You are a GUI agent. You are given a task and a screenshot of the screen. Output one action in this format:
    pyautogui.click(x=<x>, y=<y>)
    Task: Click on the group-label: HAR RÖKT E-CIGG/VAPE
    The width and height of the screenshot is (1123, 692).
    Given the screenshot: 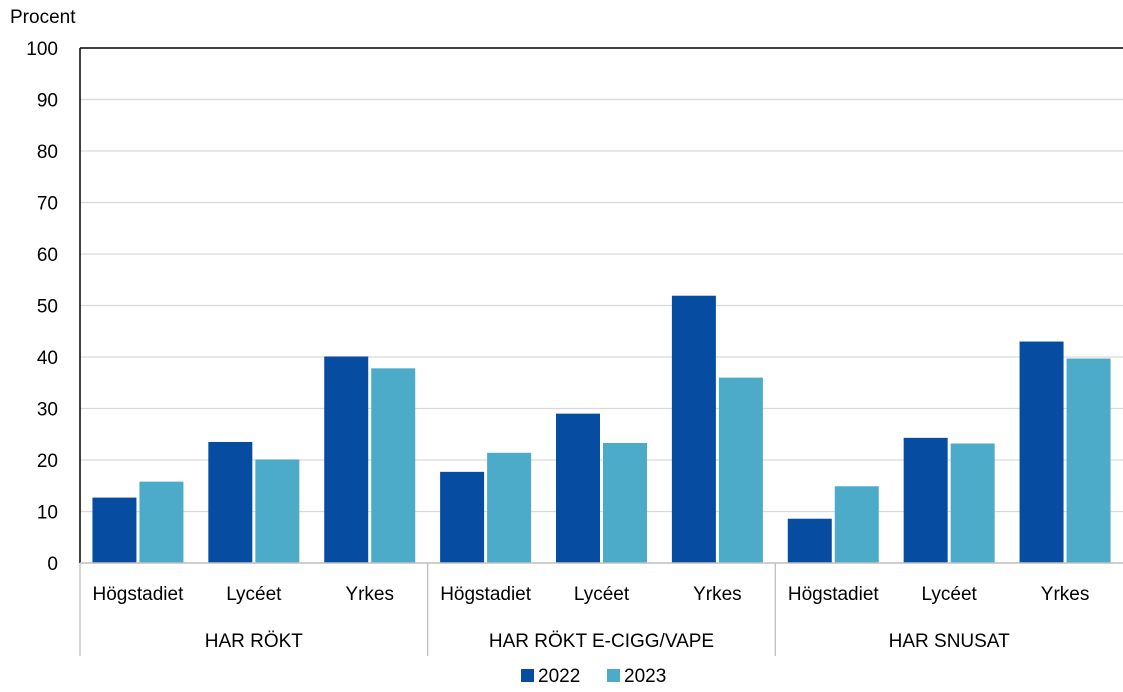 What is the action you would take?
    pyautogui.click(x=601, y=641)
    